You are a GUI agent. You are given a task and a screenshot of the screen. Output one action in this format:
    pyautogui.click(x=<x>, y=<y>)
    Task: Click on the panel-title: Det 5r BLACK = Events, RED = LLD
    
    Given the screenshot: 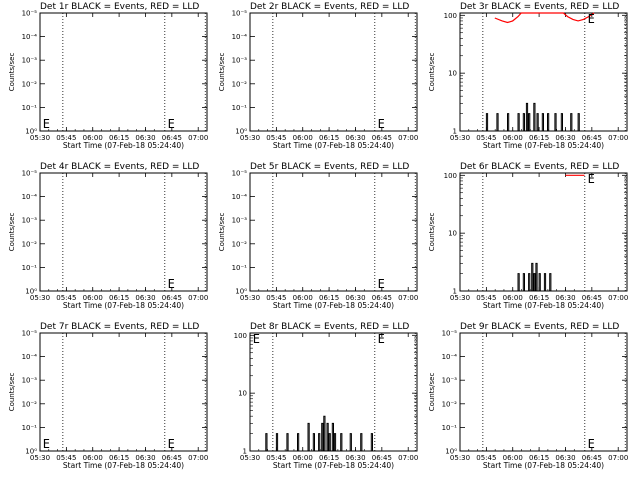 What is the action you would take?
    pyautogui.click(x=329, y=167)
    